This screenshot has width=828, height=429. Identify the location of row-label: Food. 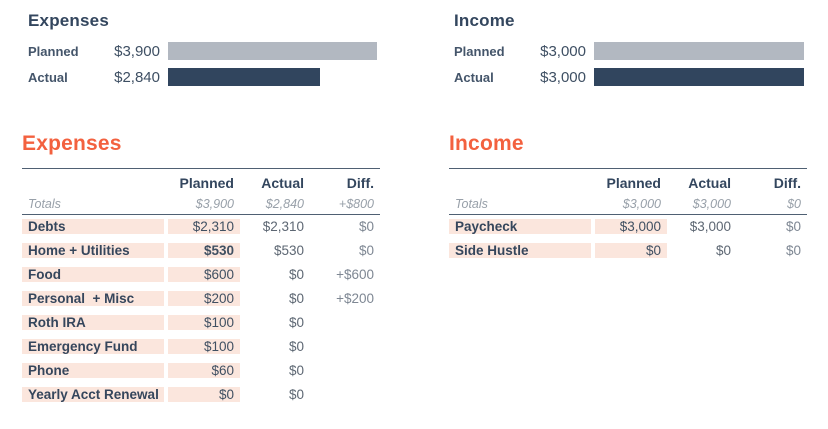
(95, 274).